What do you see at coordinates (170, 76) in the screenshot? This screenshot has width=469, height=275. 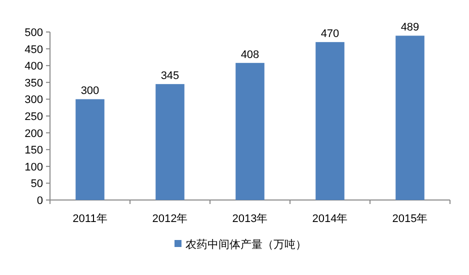 I see `data-label: 345` at bounding box center [170, 76].